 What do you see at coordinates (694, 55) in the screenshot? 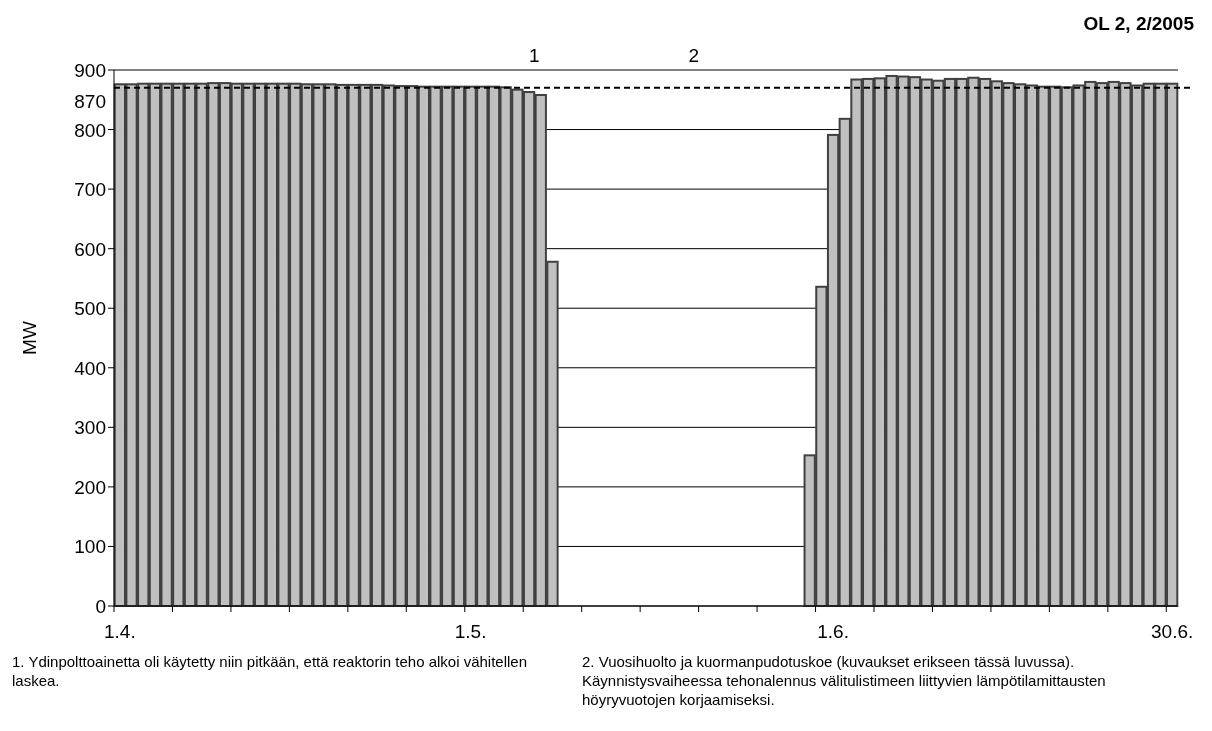
I see `text: 2` at bounding box center [694, 55].